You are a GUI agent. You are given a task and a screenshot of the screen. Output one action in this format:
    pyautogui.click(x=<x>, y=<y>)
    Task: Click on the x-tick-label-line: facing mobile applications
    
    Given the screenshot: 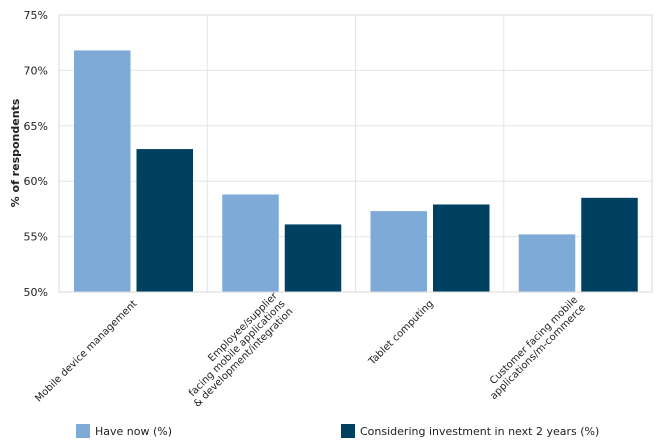 What is the action you would take?
    pyautogui.click(x=237, y=348)
    